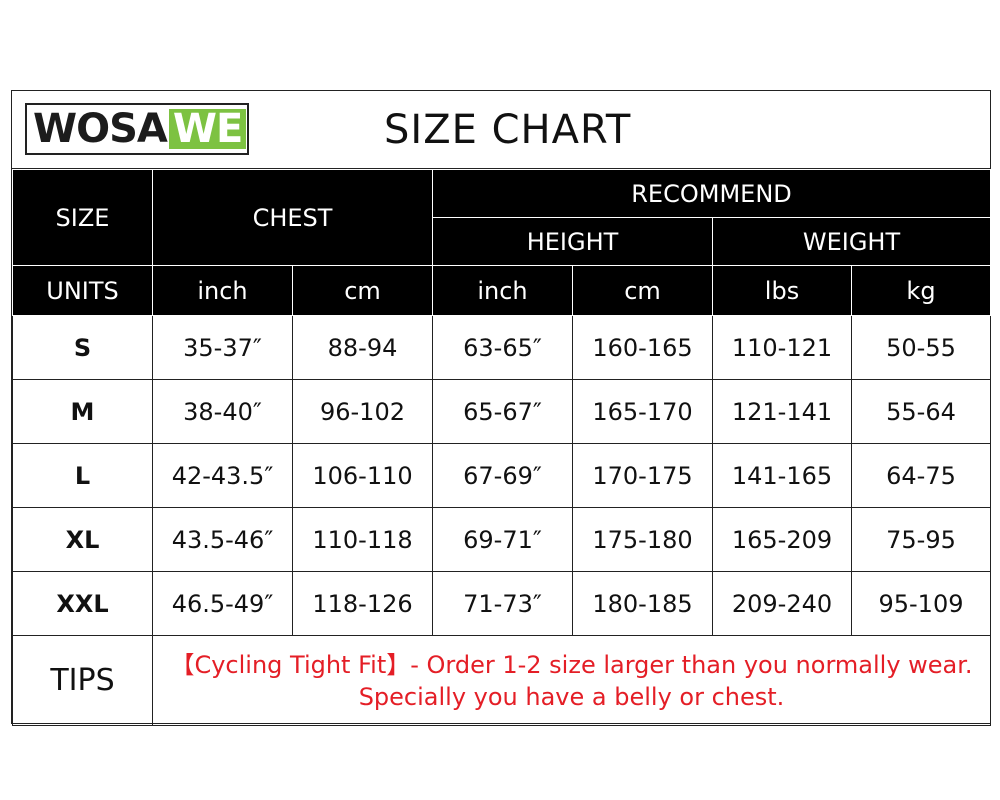 This screenshot has width=1000, height=800. I want to click on unit-chest-inch: inch, so click(222, 290).